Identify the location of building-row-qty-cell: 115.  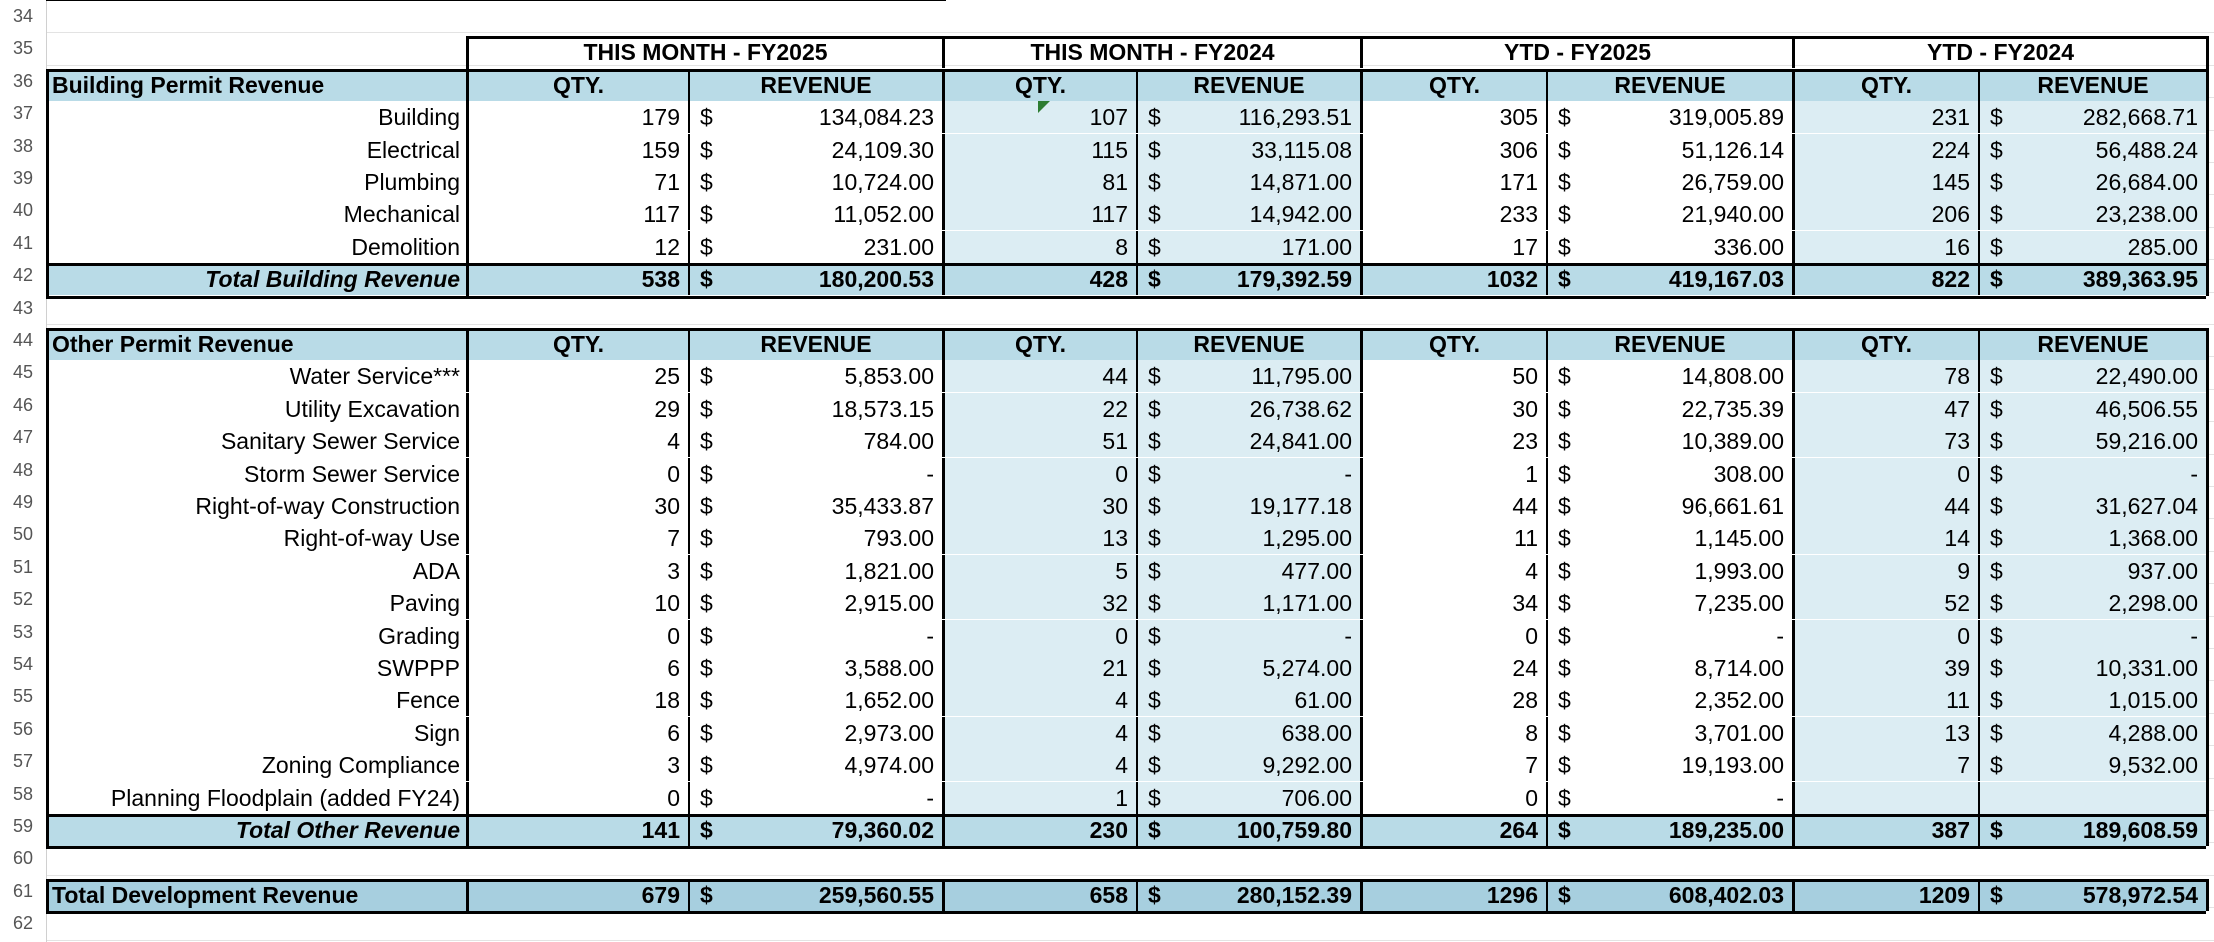
(1039, 150).